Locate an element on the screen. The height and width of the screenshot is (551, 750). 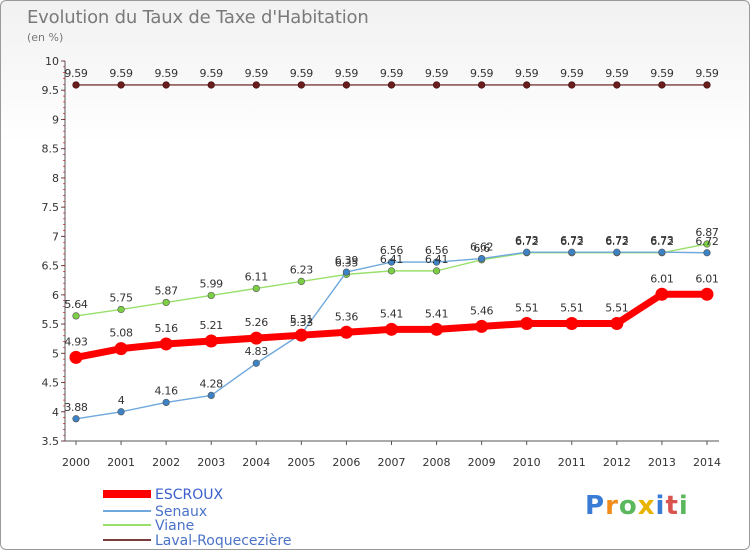
x-tick-label: 2013 is located at coordinates (662, 462).